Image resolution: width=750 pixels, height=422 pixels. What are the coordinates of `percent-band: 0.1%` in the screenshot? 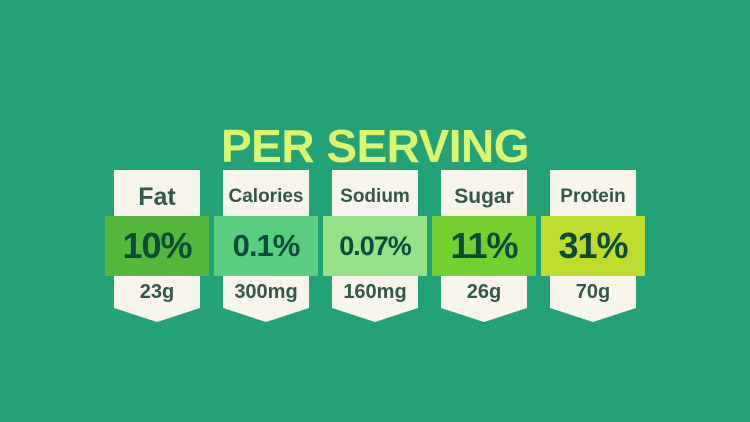 It's located at (266, 246).